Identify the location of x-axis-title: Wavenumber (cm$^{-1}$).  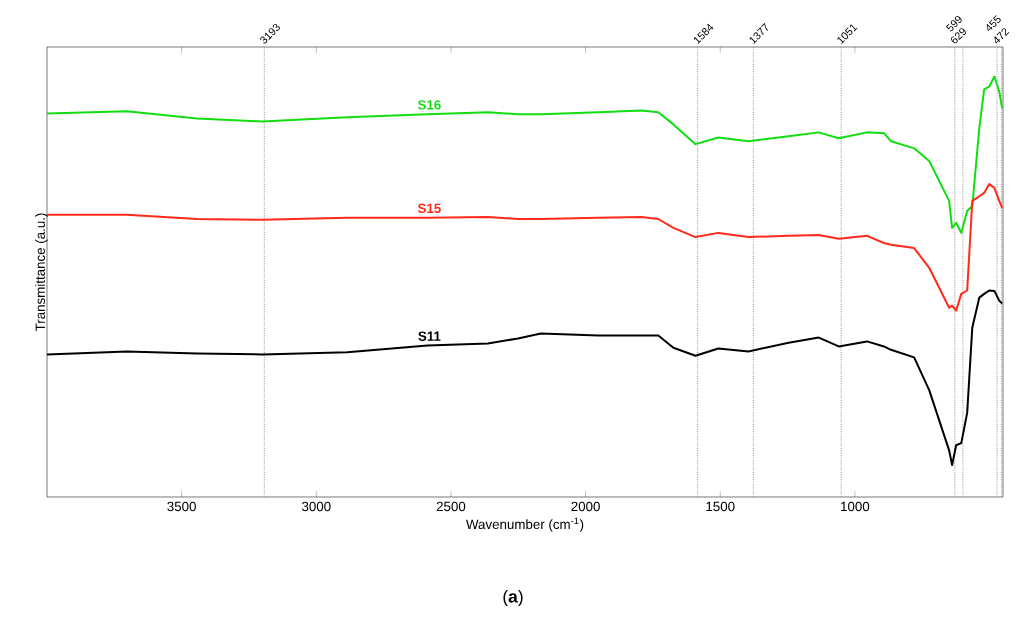
(525, 524).